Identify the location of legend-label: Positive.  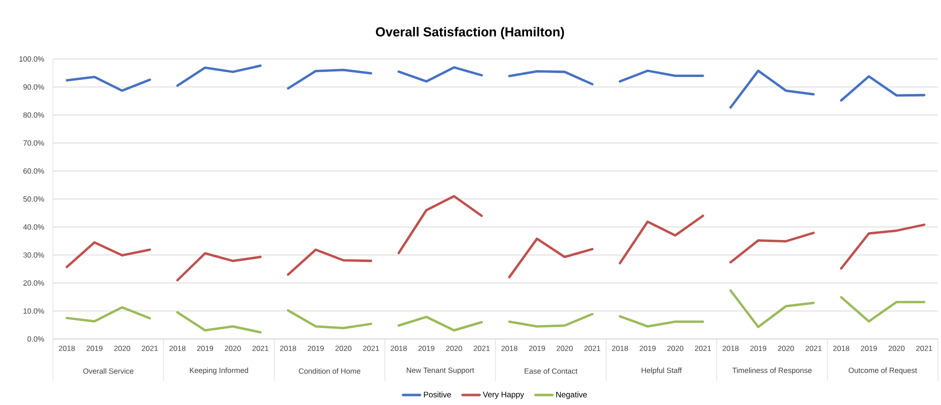
(437, 395).